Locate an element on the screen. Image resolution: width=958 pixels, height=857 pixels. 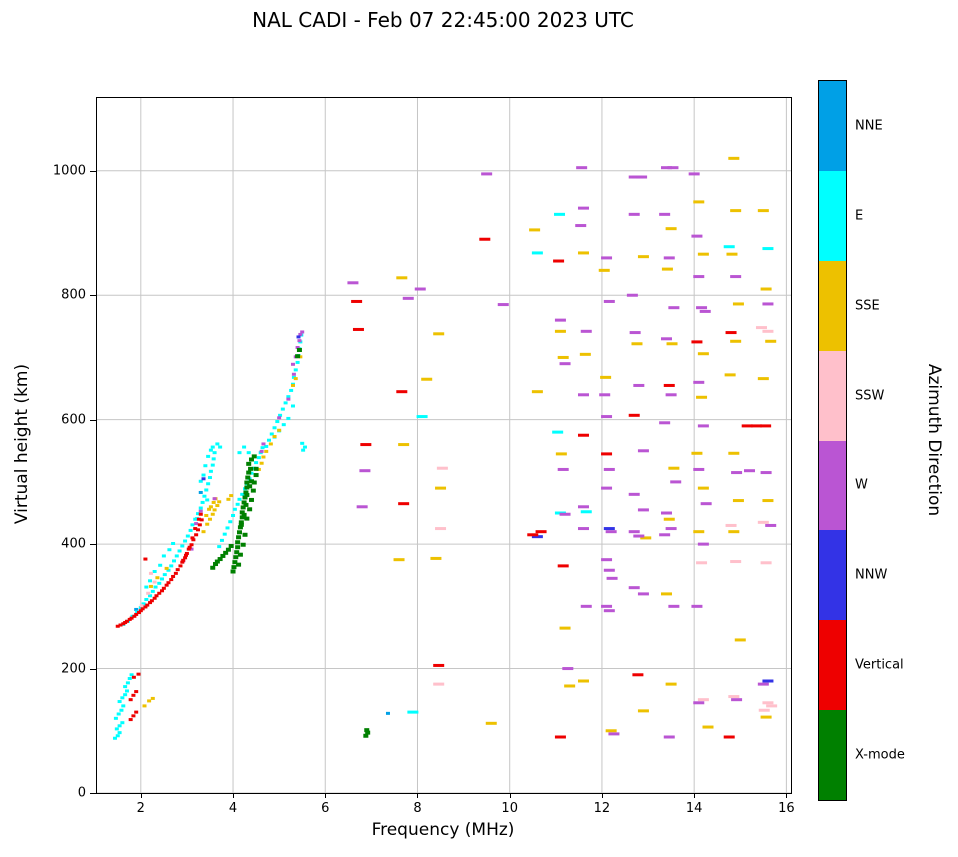
colorbar-entry-label: Vertical is located at coordinates (879, 665).